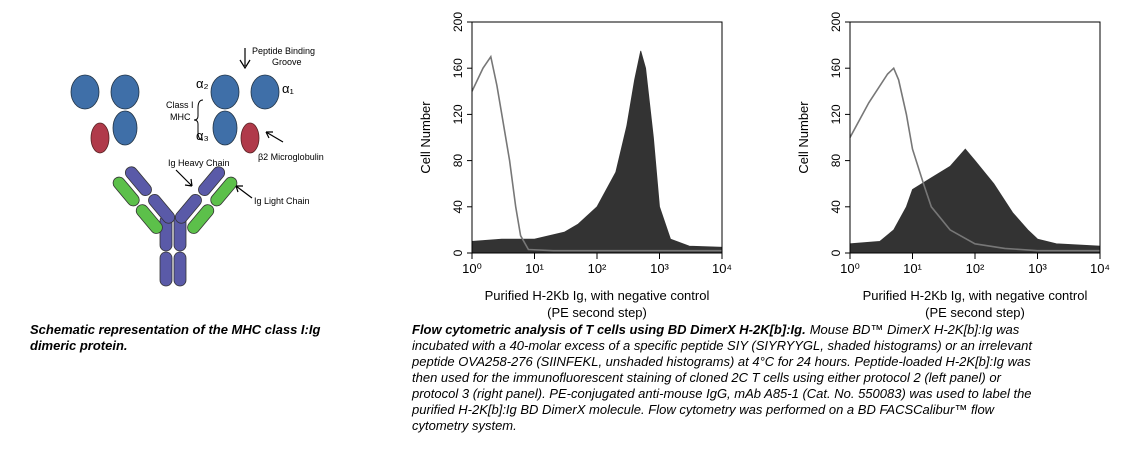 This screenshot has height=461, width=1130. What do you see at coordinates (287, 62) in the screenshot?
I see `label: Groove` at bounding box center [287, 62].